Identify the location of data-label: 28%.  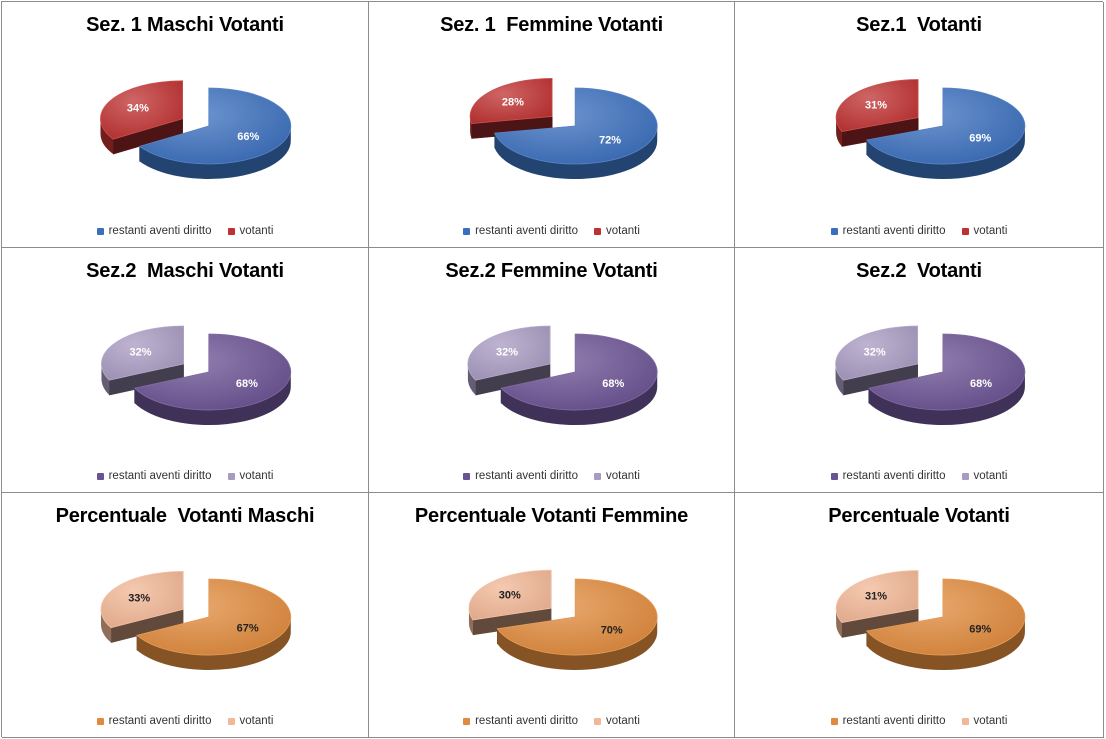
(513, 102).